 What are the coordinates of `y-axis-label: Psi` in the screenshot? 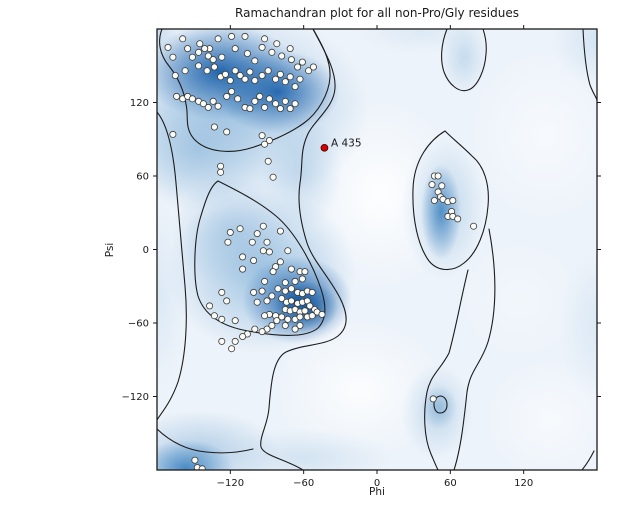 It's located at (110, 250).